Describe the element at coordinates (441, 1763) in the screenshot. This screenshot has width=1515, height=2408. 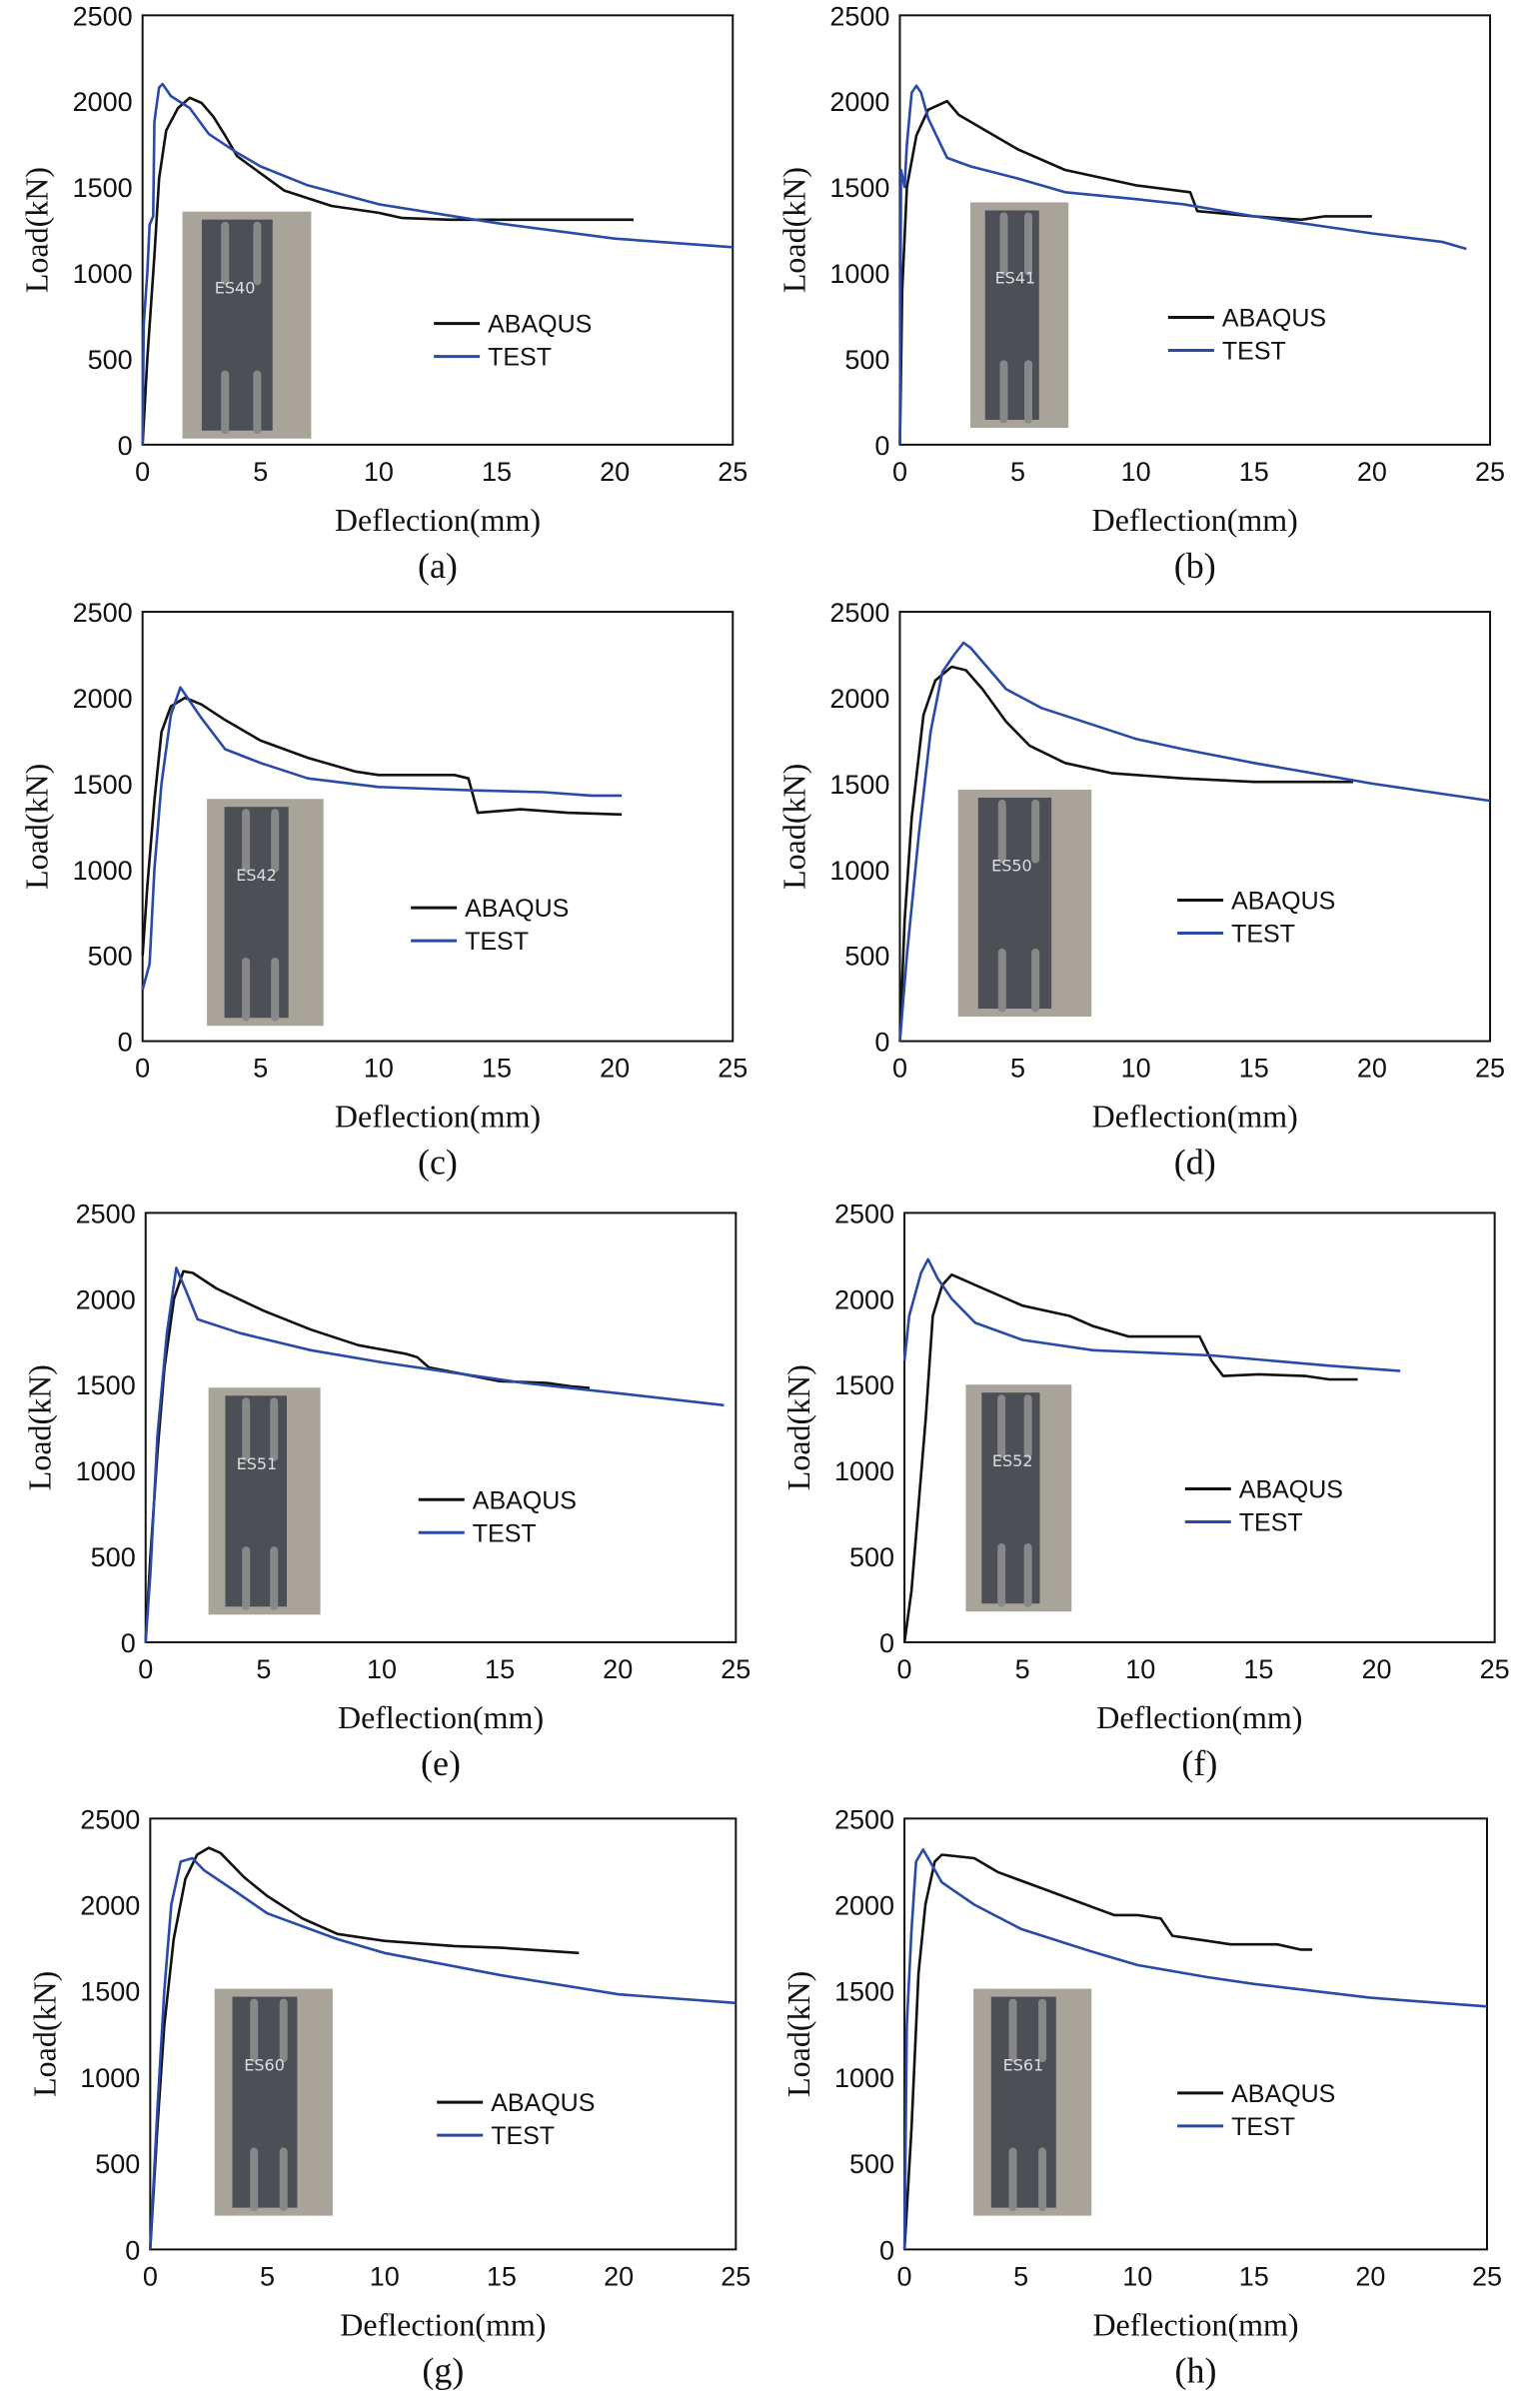
I see `panel-label: (e)` at that location.